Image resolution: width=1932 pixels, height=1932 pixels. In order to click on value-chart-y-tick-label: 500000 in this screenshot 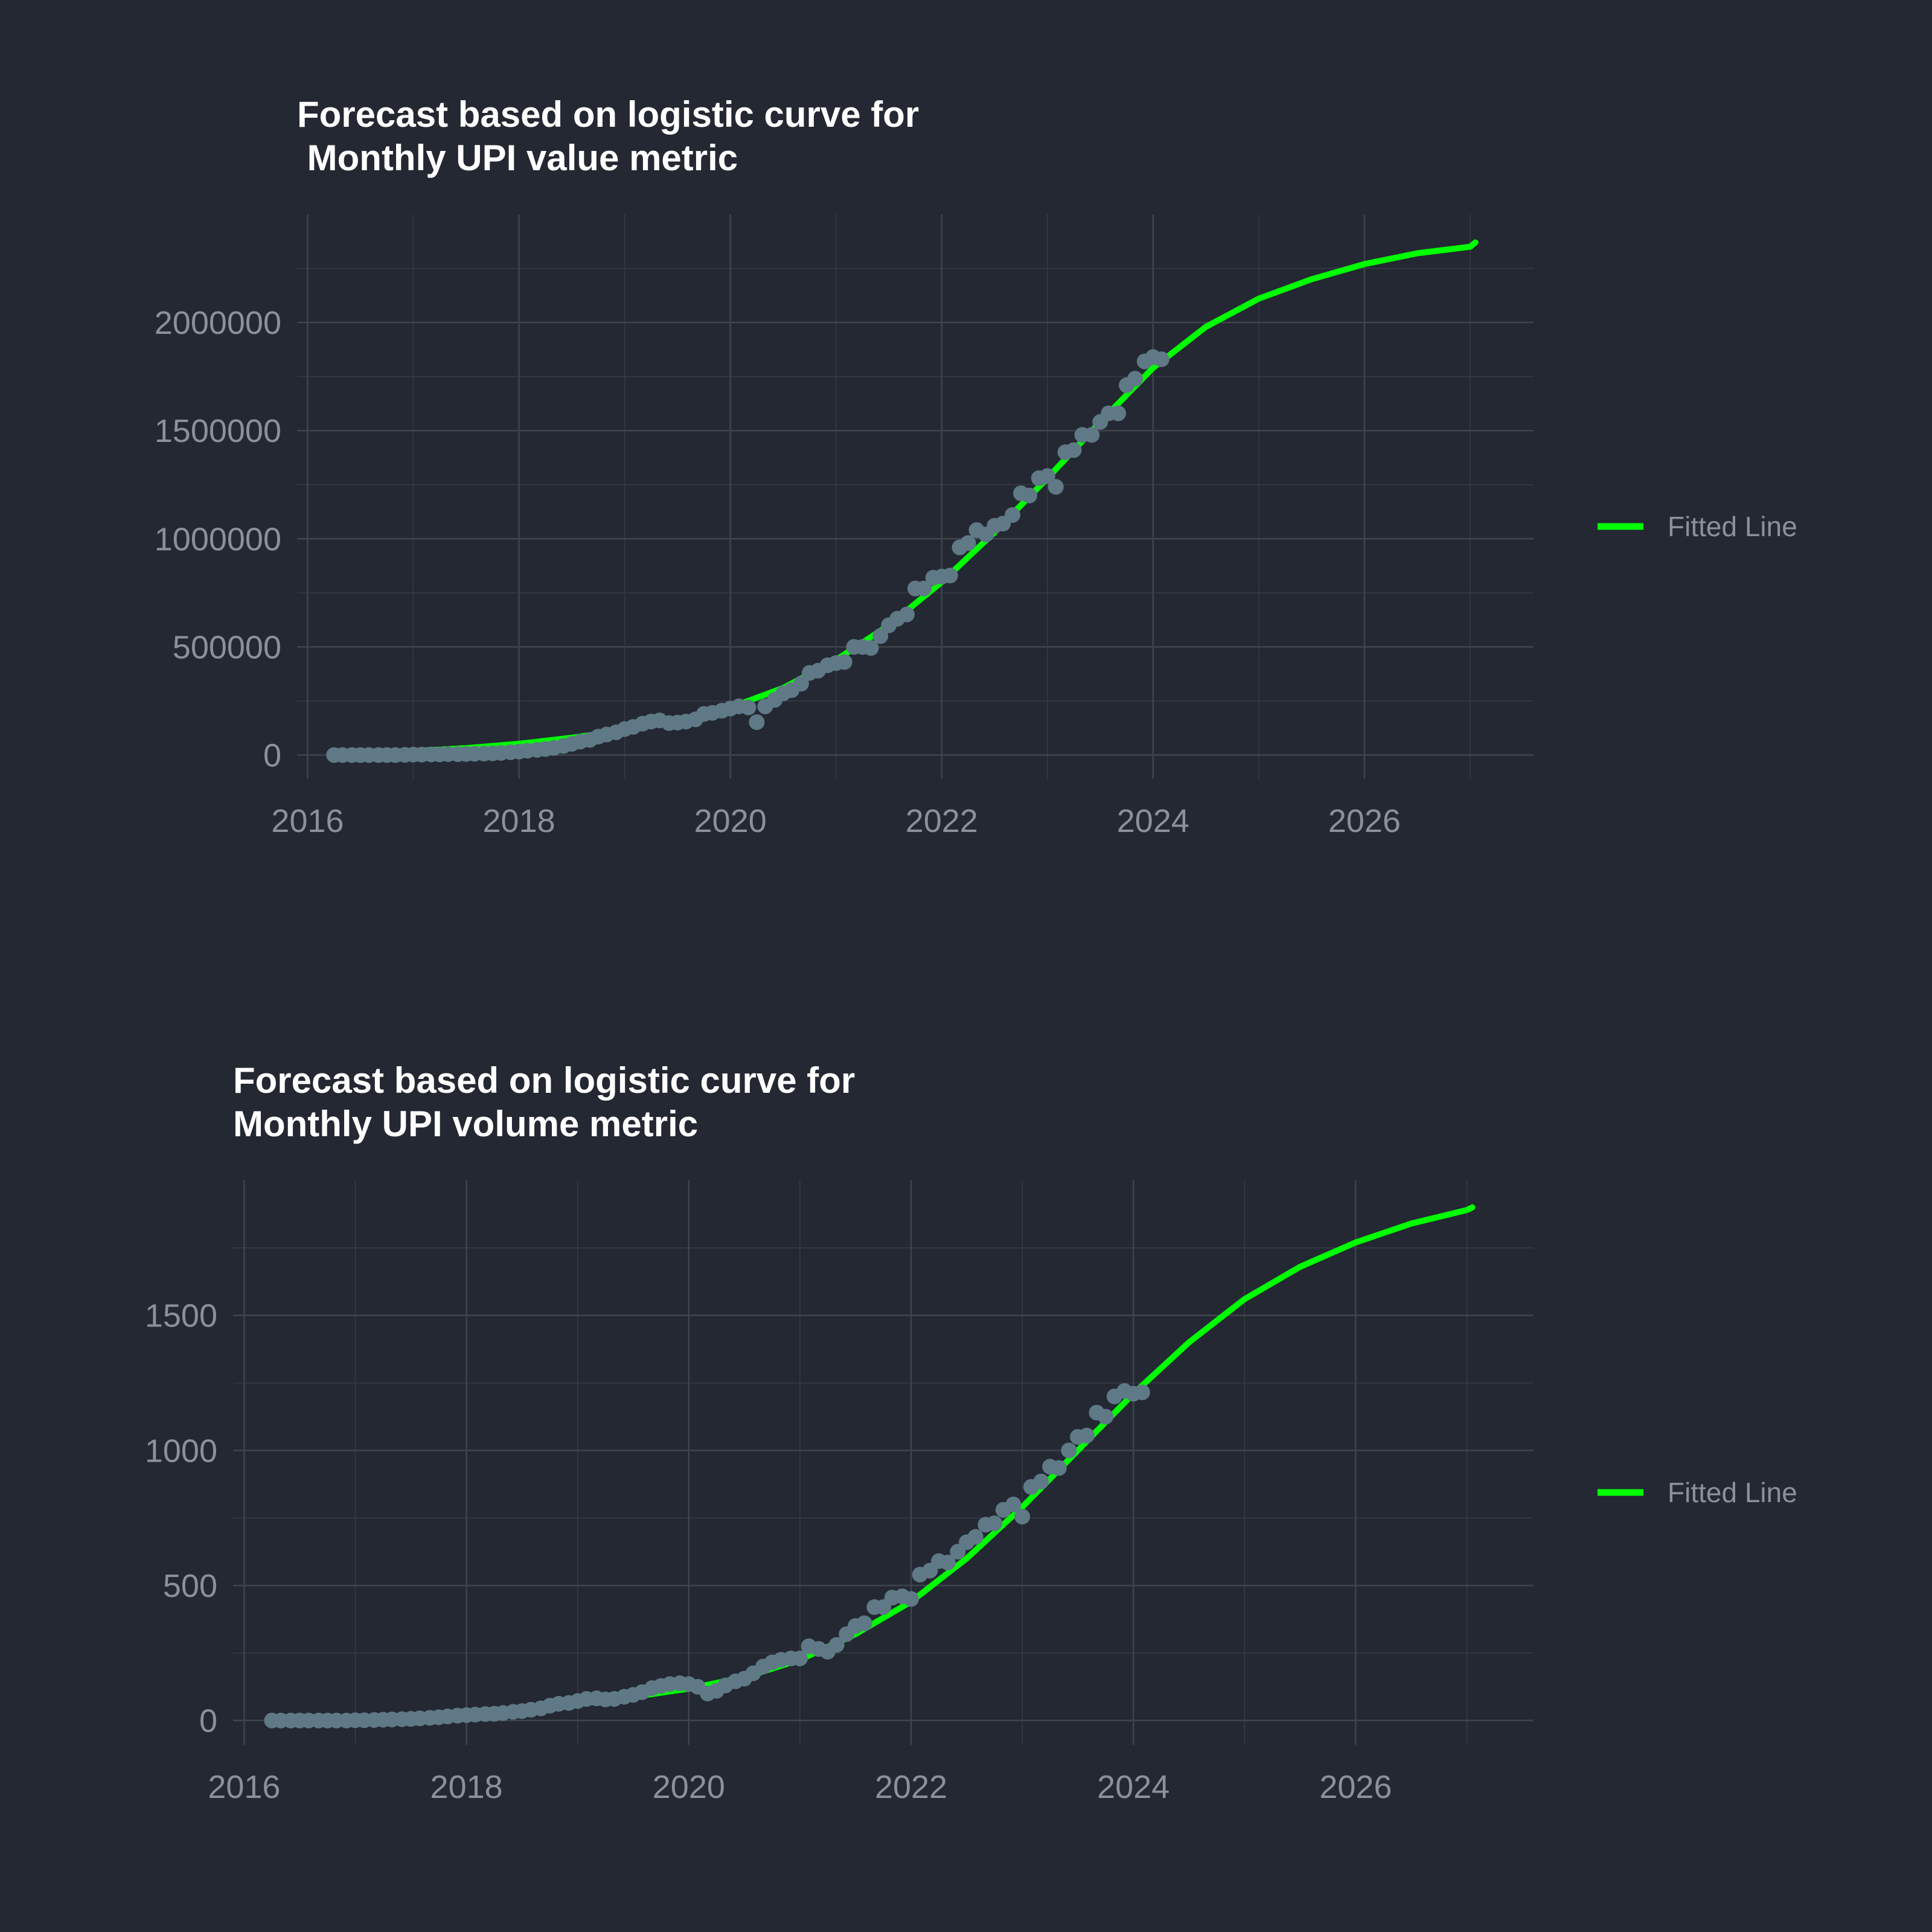, I will do `click(227, 647)`.